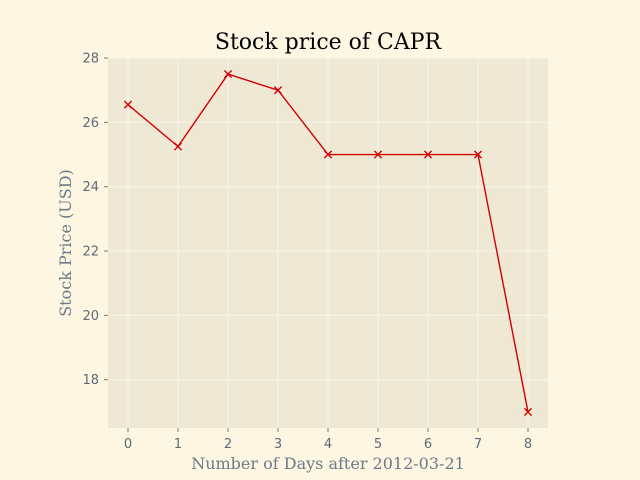  Describe the element at coordinates (329, 42) in the screenshot. I see `chart-title: Stock price of CAPR` at that location.